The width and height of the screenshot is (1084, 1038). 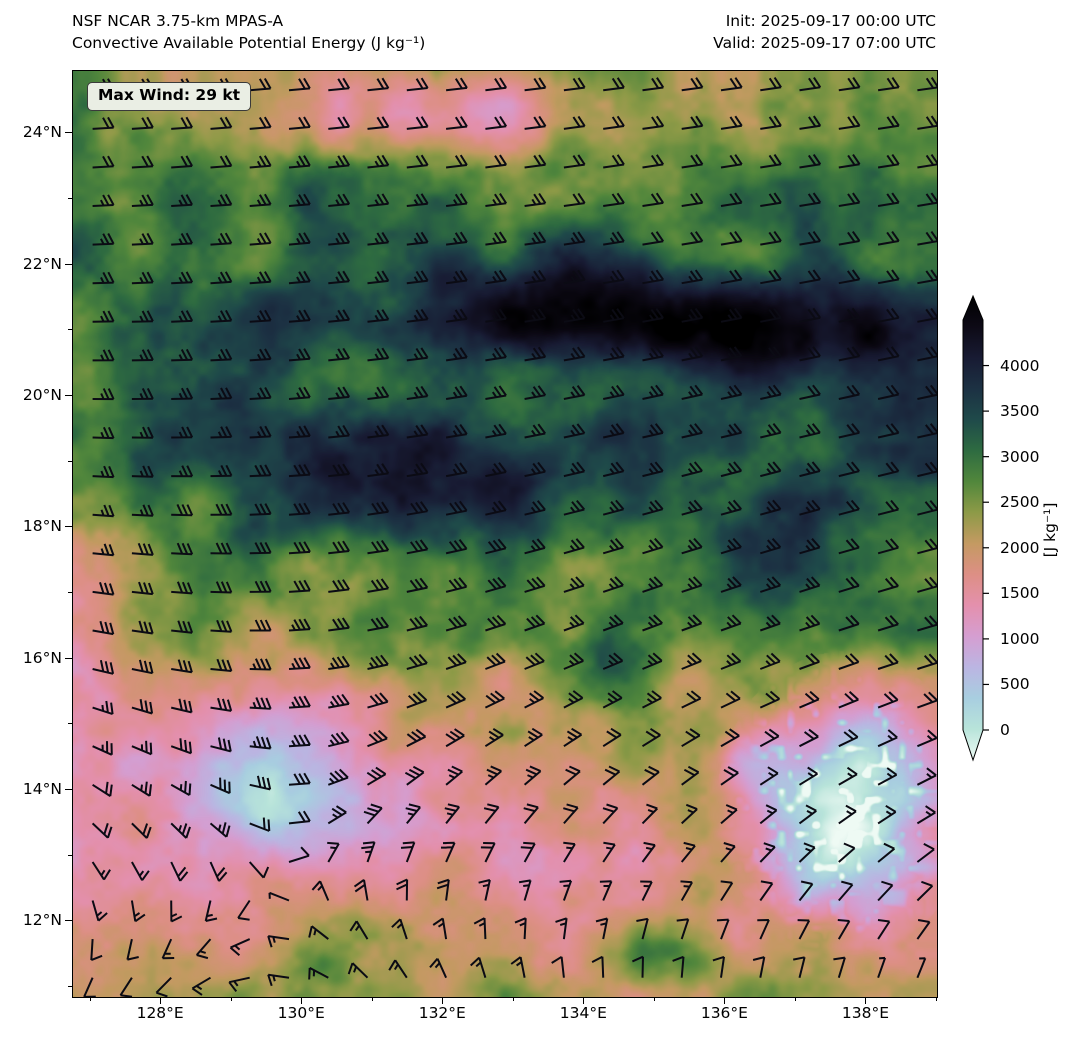 What do you see at coordinates (724, 1013) in the screenshot?
I see `x-tick-label-136°E: 136°E` at bounding box center [724, 1013].